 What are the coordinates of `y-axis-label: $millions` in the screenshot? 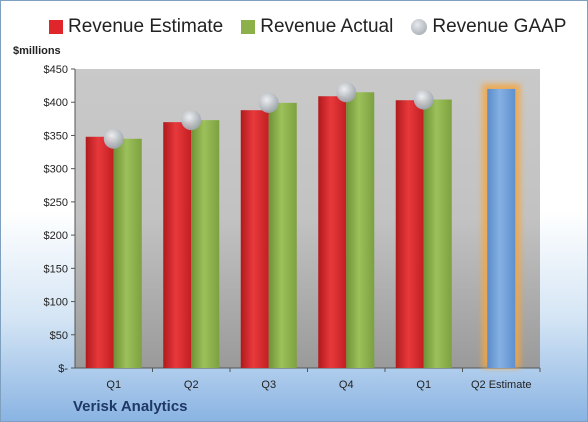 It's located at (37, 51).